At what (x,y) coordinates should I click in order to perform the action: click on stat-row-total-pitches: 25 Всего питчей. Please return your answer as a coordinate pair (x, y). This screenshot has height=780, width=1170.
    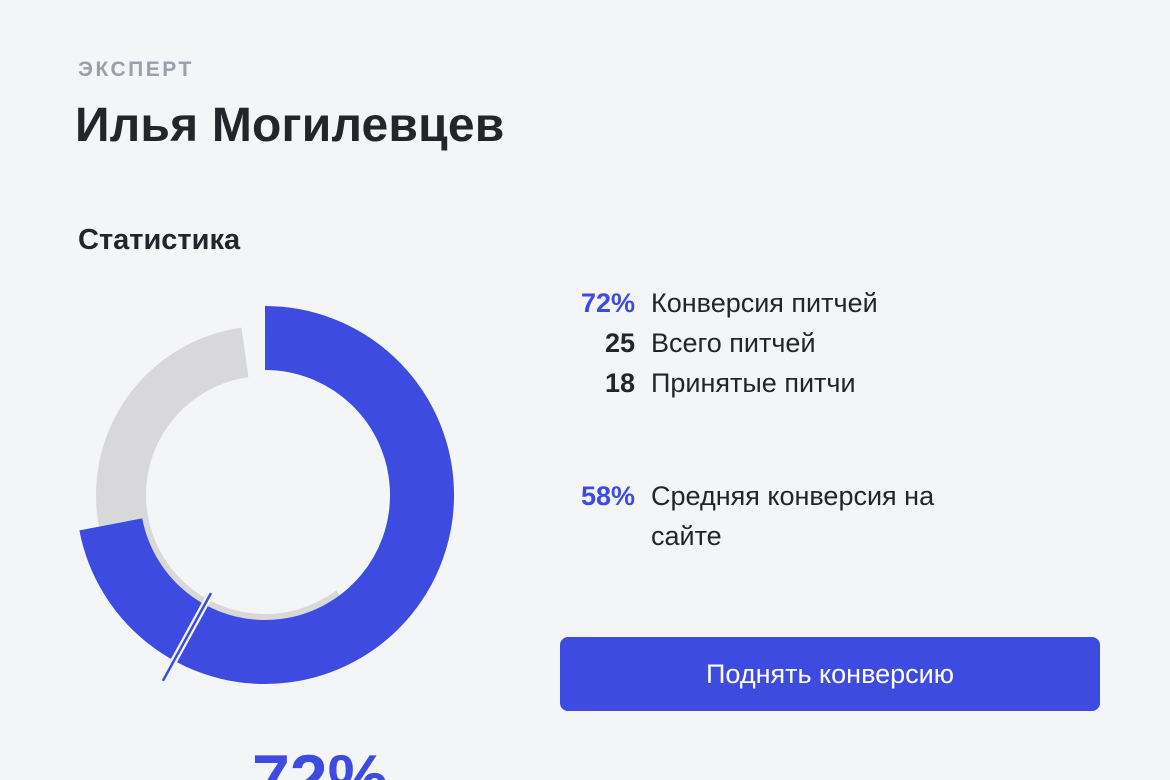
    Looking at the image, I should click on (783, 343).